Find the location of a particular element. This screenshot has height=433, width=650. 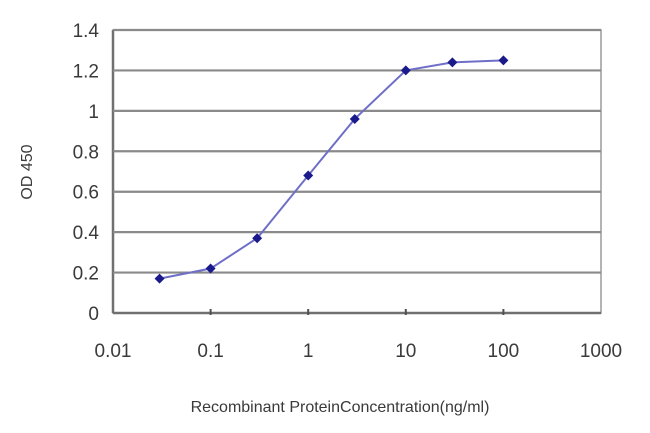

y-axis-title: OD 450 is located at coordinates (27, 171).